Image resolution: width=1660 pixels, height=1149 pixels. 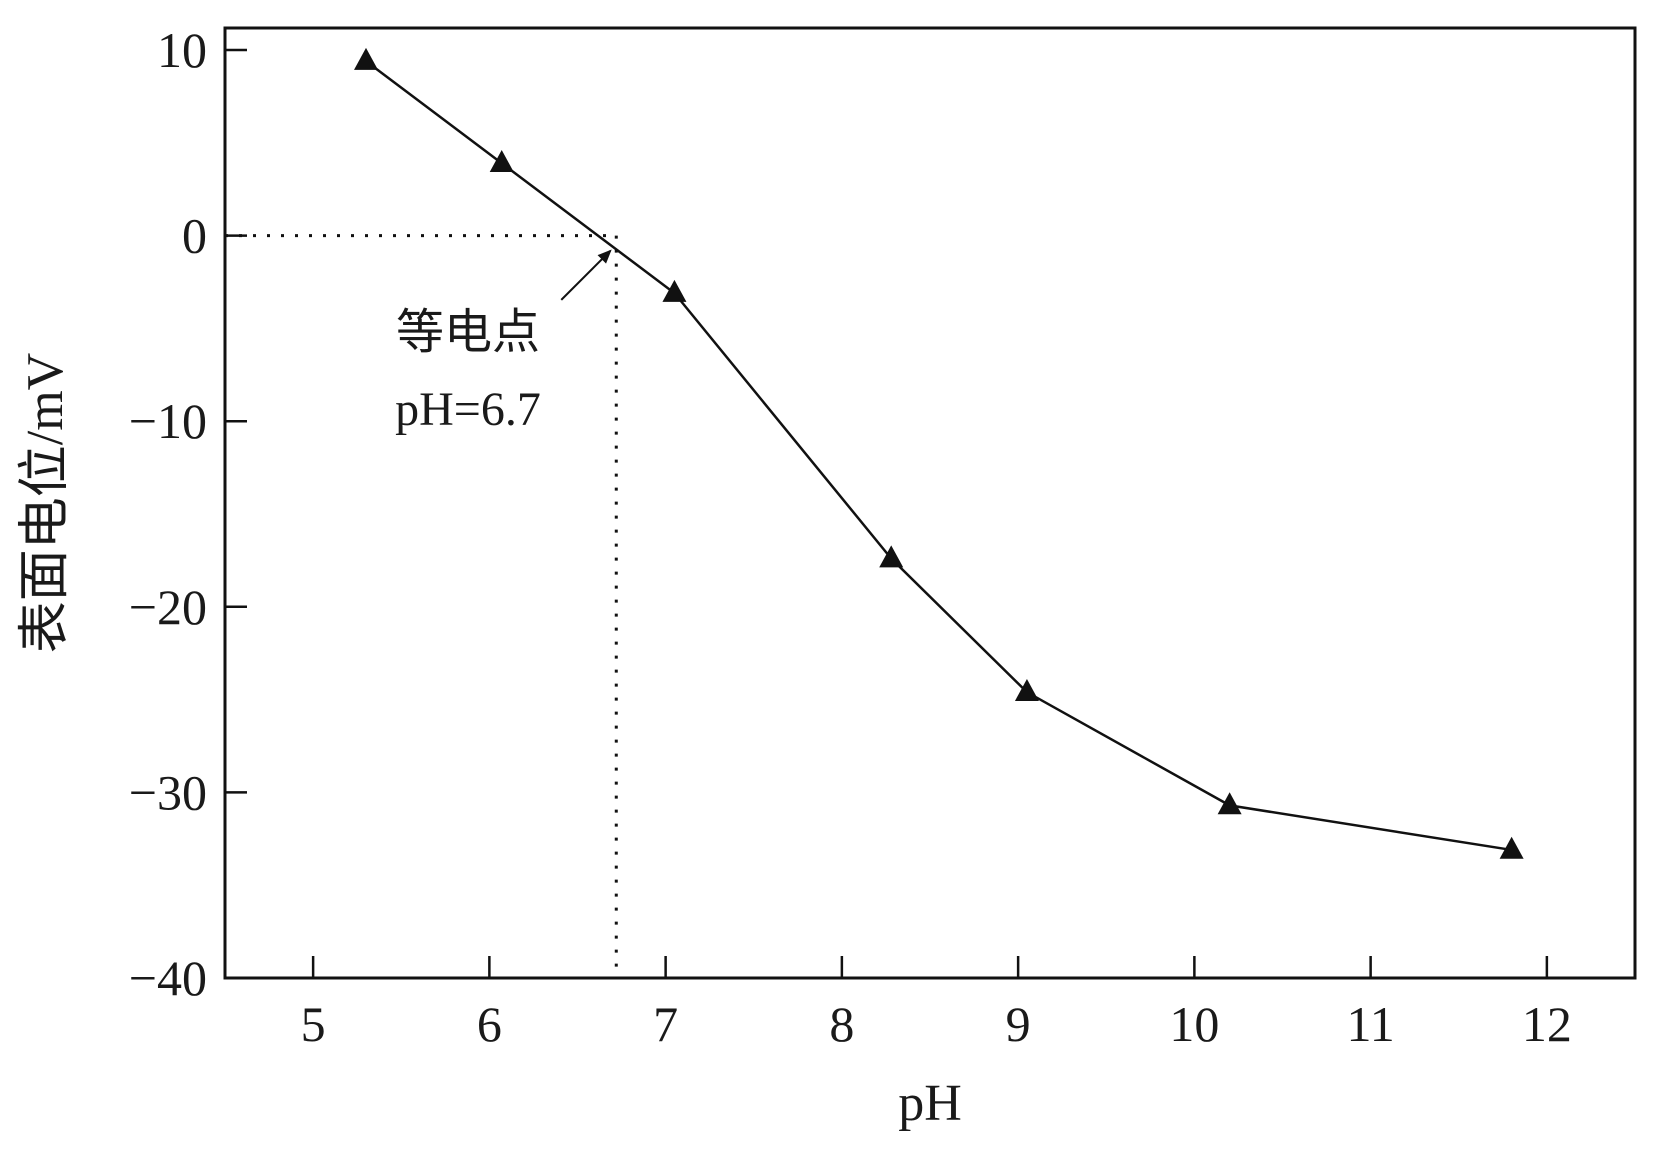 I want to click on x-tick-label-11: 11, so click(x=1371, y=1024).